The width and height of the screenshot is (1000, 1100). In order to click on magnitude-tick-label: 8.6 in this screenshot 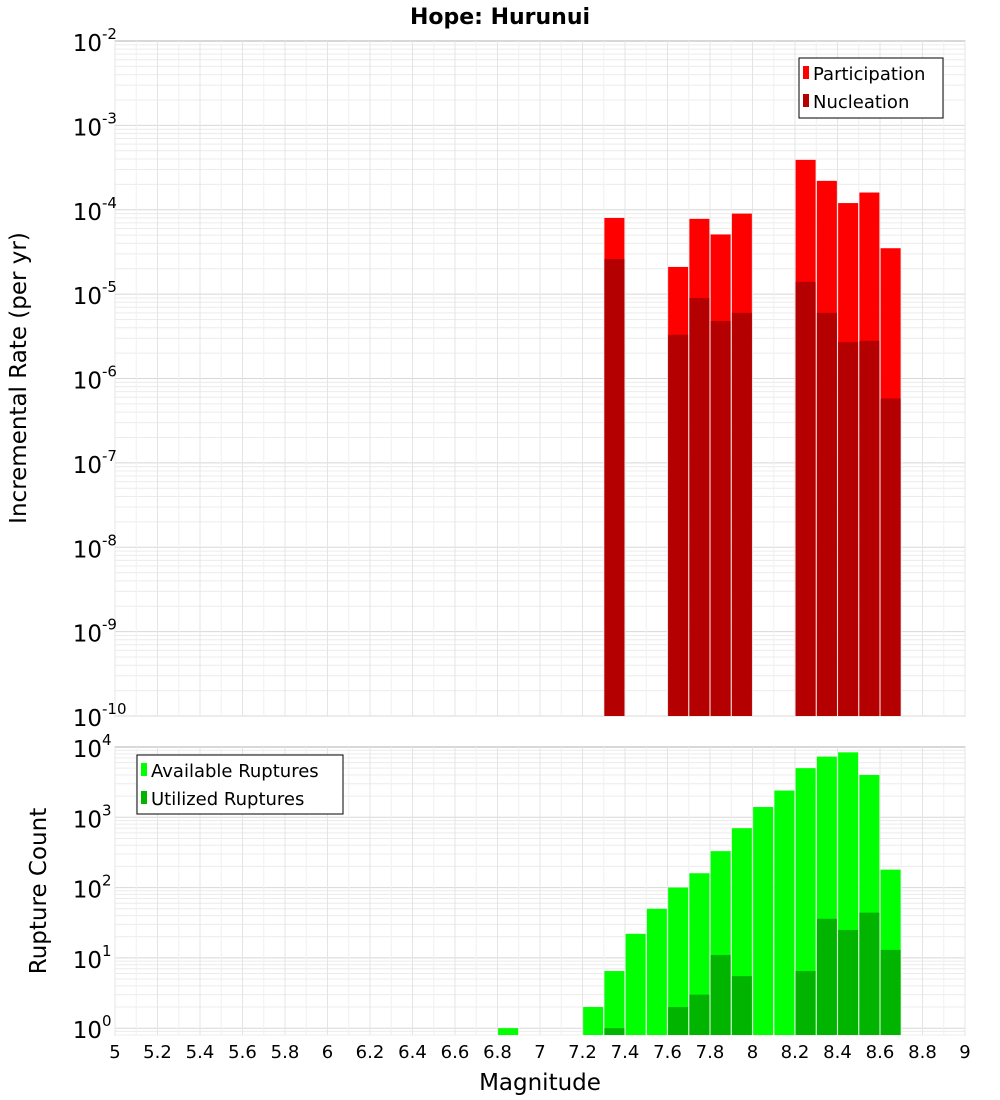, I will do `click(880, 1052)`.